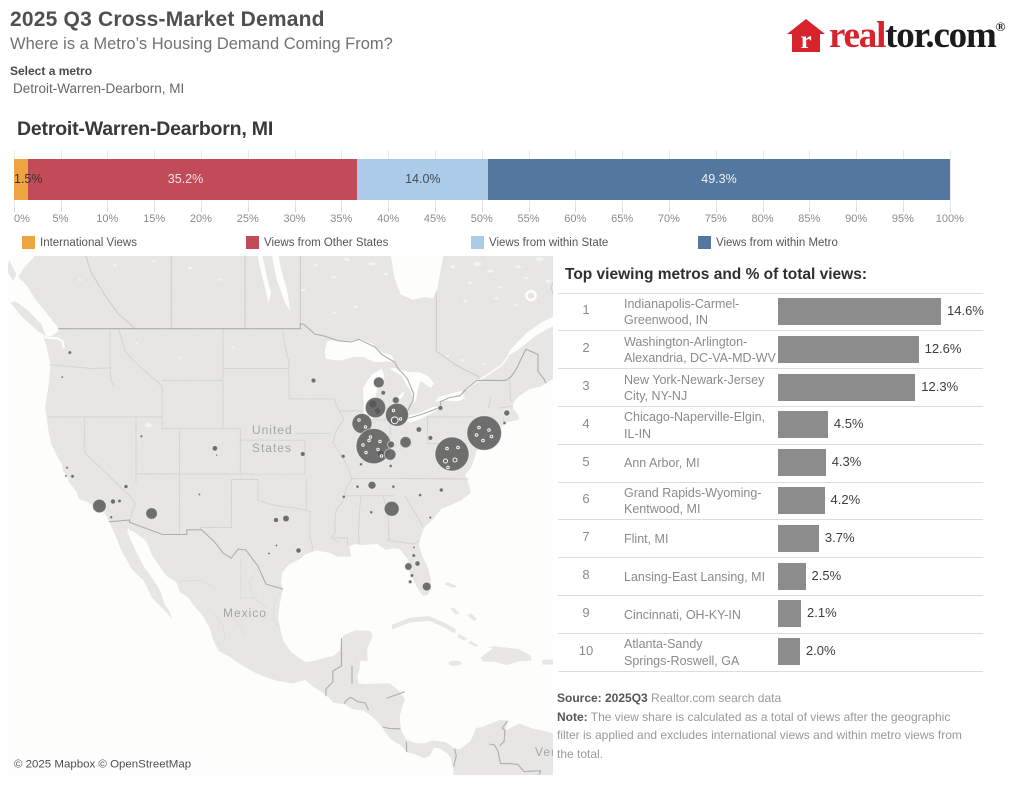 Image resolution: width=1024 pixels, height=789 pixels. What do you see at coordinates (102, 764) in the screenshot?
I see `svg-text: © 2025 Mapbox © OpenStreetMap` at bounding box center [102, 764].